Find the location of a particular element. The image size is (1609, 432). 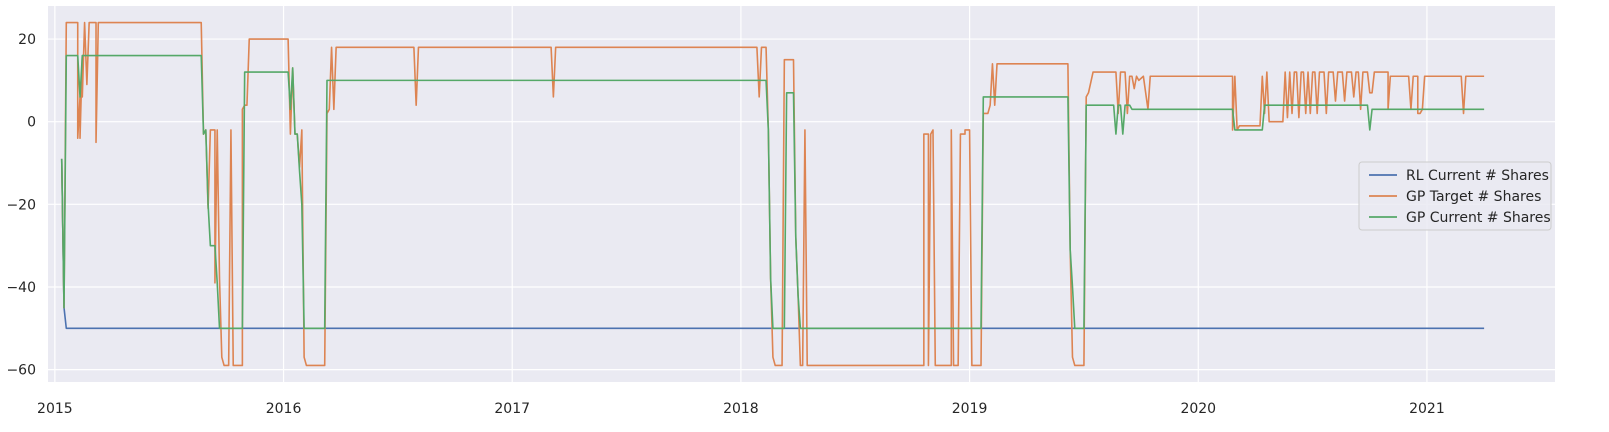

x-tick-label: 2021 is located at coordinates (1427, 409).